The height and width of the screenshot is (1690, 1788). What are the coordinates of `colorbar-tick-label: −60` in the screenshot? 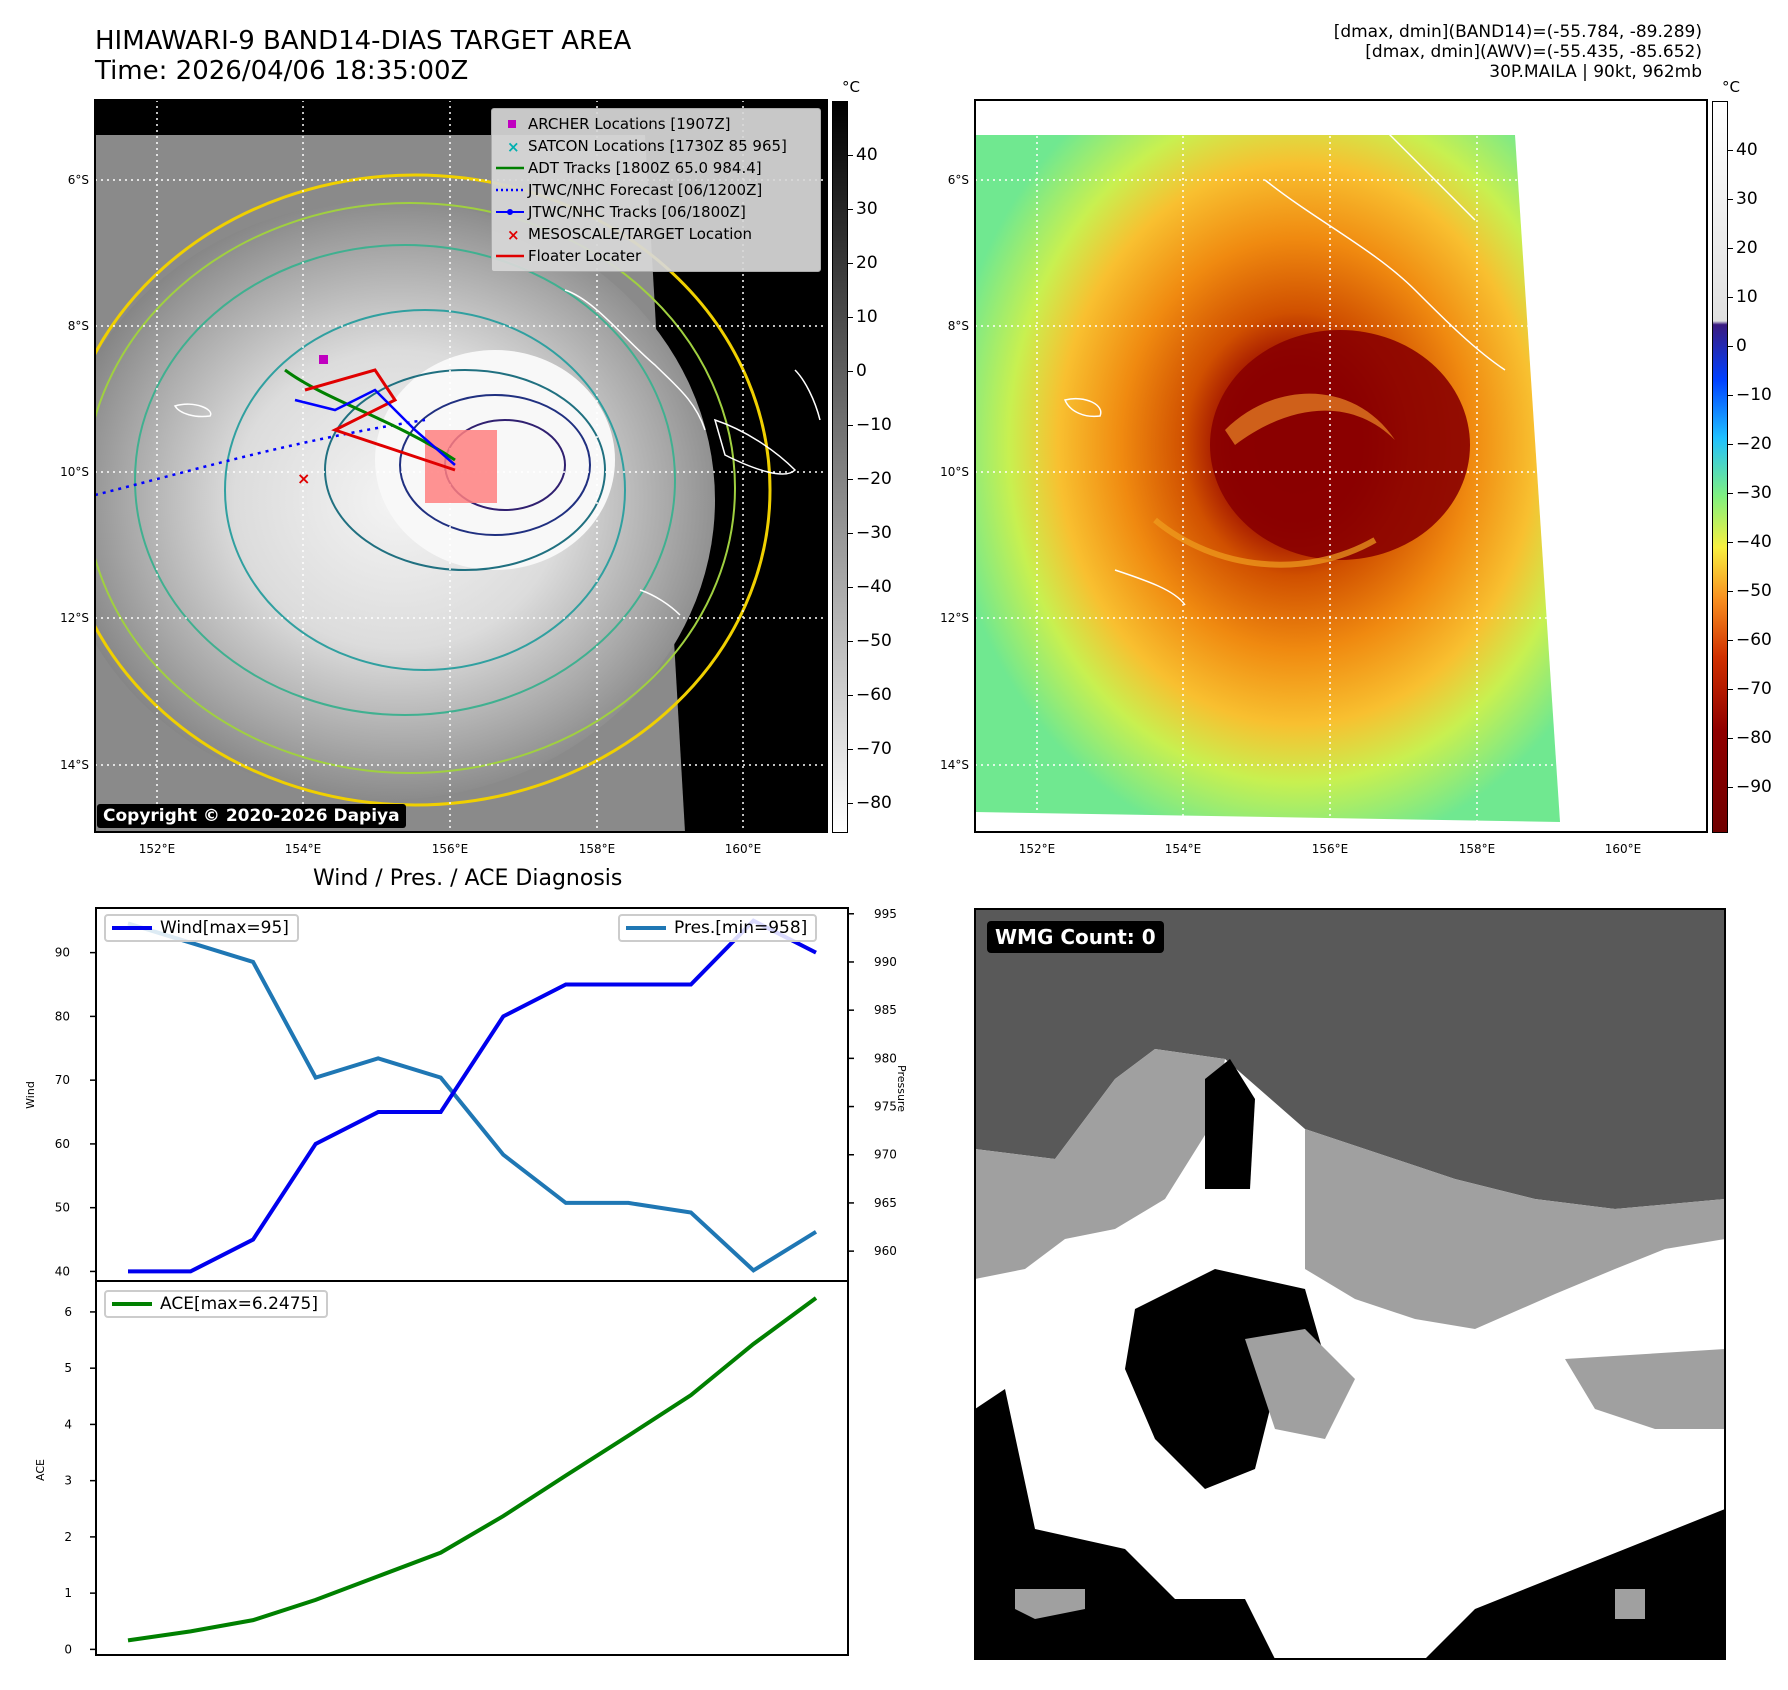 It's located at (1754, 640).